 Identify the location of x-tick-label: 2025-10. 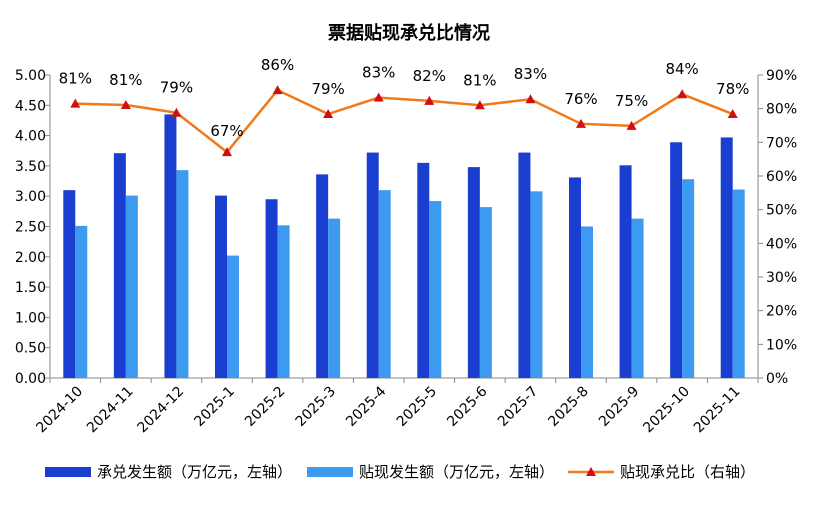
(666, 410).